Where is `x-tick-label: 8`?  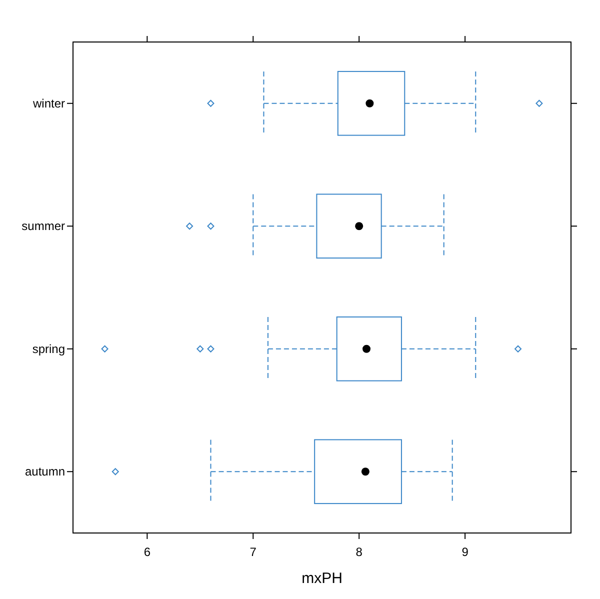 x-tick-label: 8 is located at coordinates (359, 552).